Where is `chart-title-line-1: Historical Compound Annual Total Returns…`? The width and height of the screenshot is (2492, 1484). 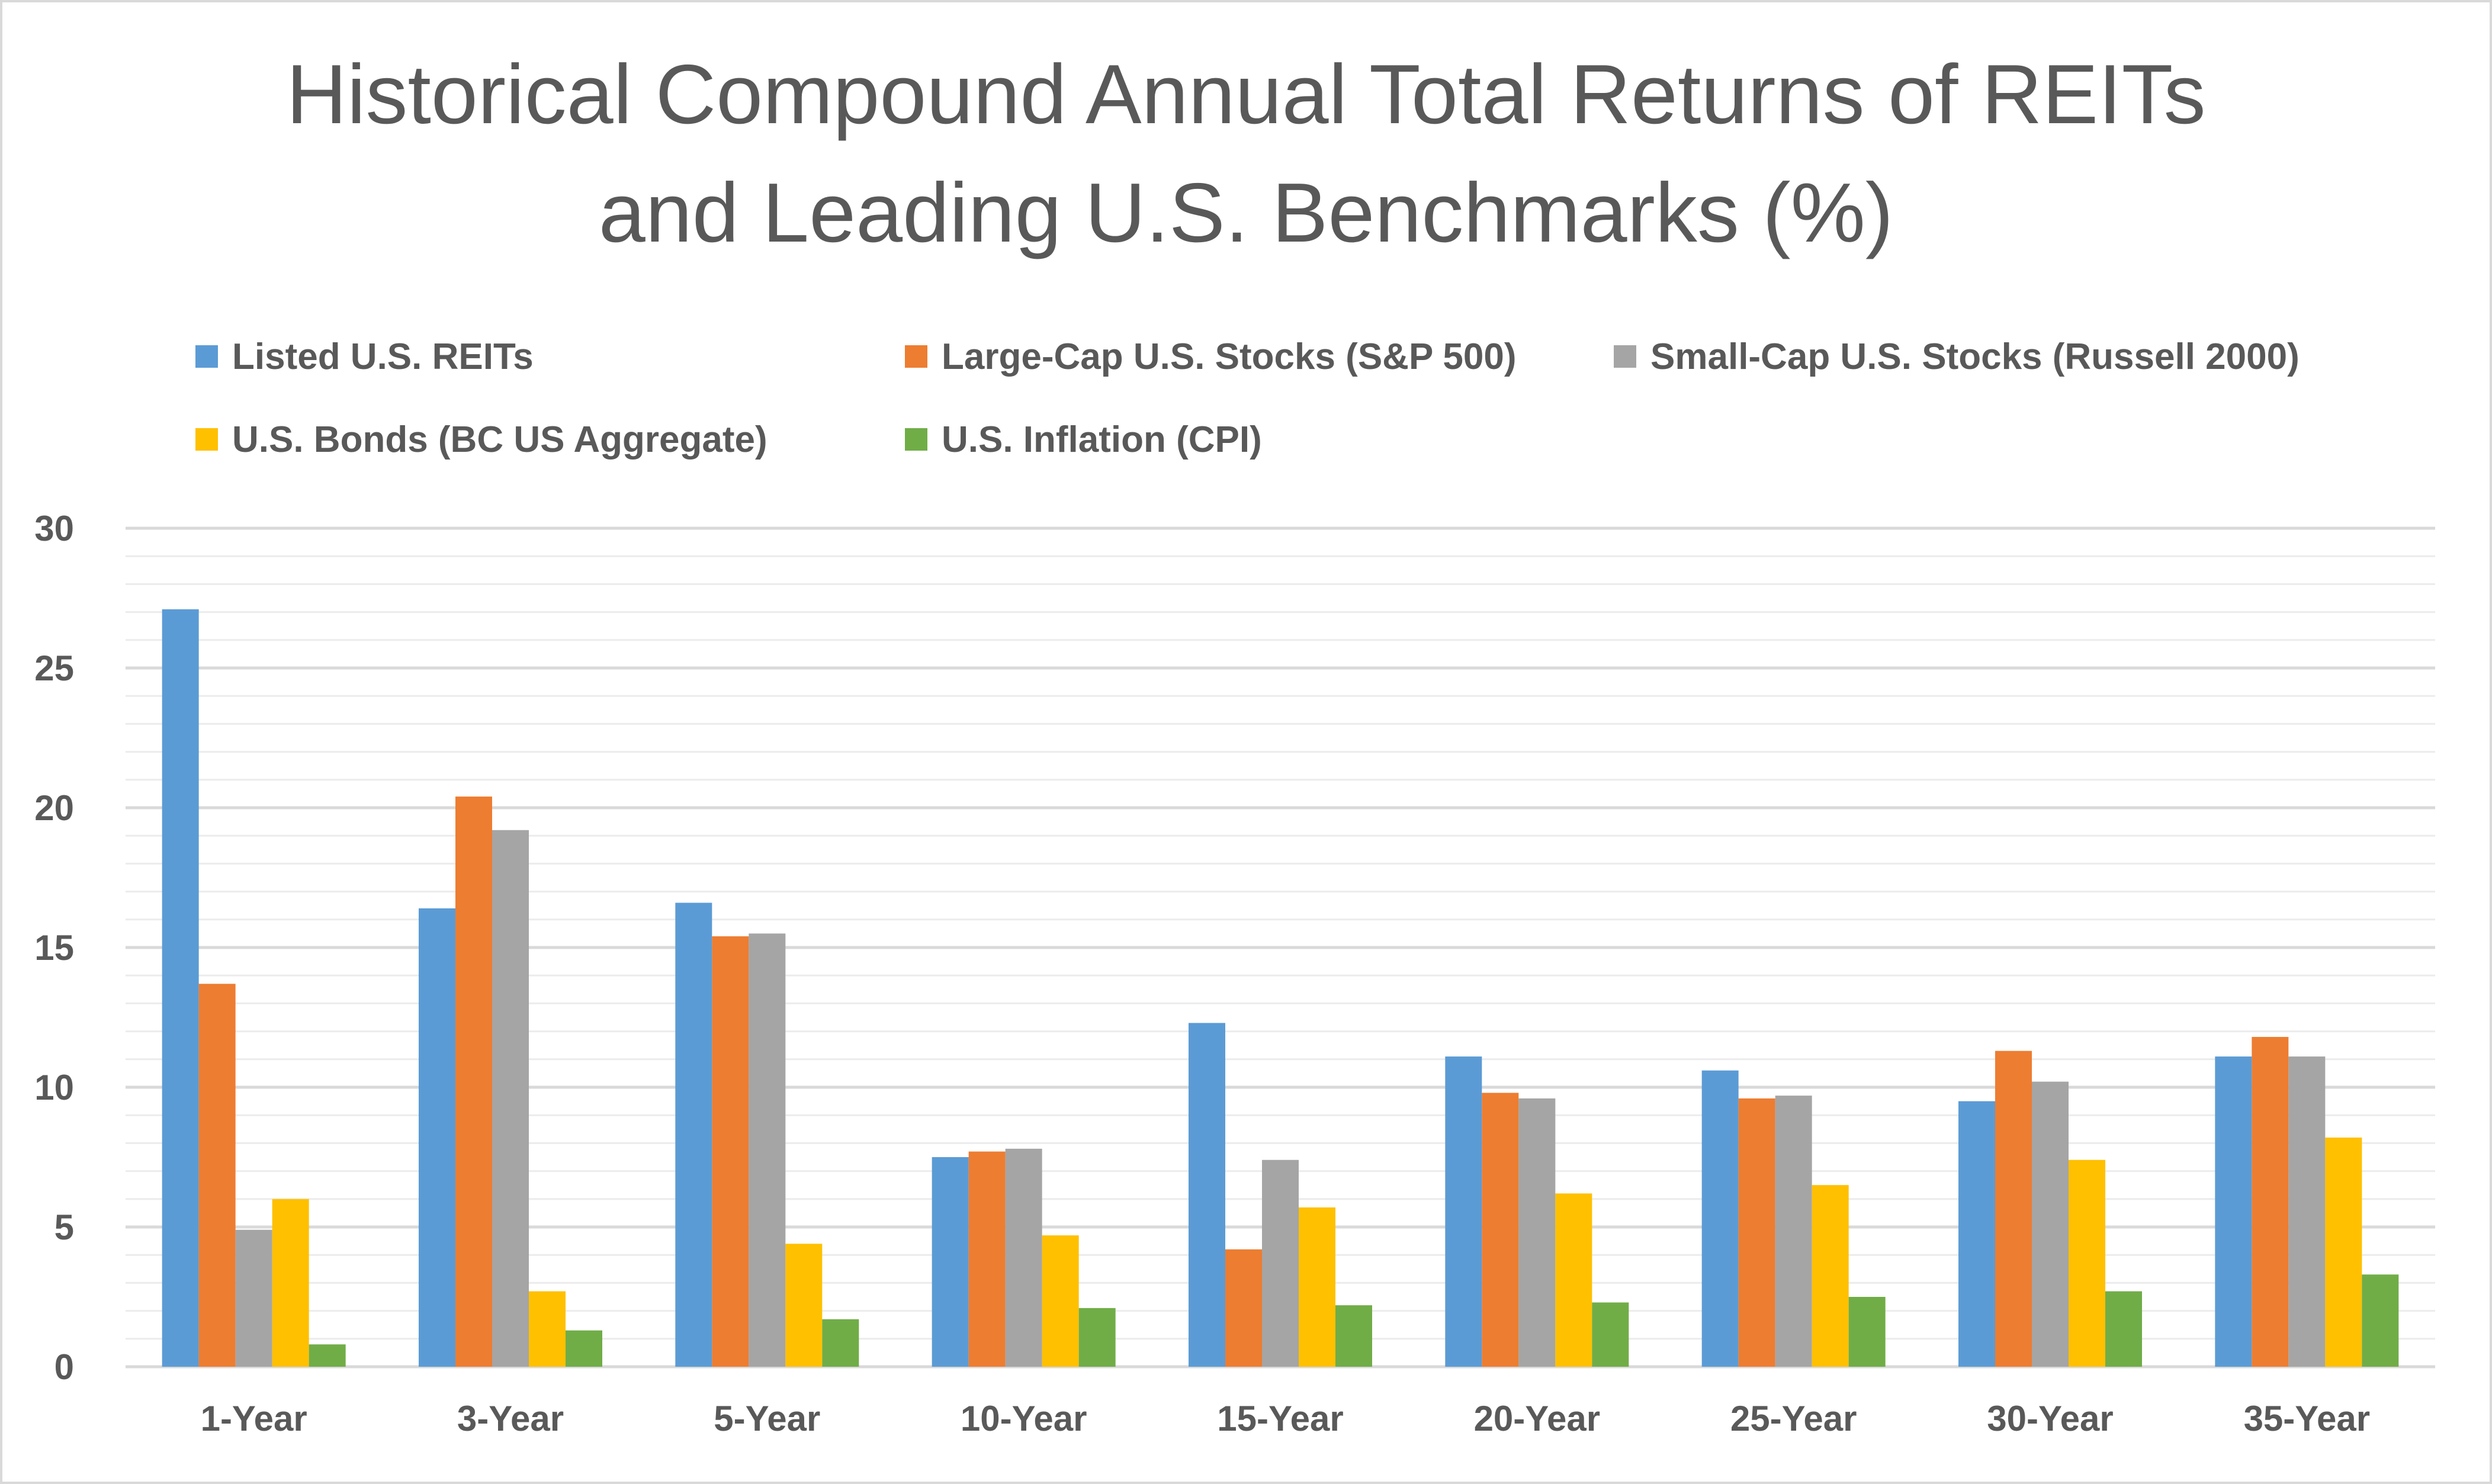 chart-title-line-1: Historical Compound Annual Total Returns… is located at coordinates (1246, 94).